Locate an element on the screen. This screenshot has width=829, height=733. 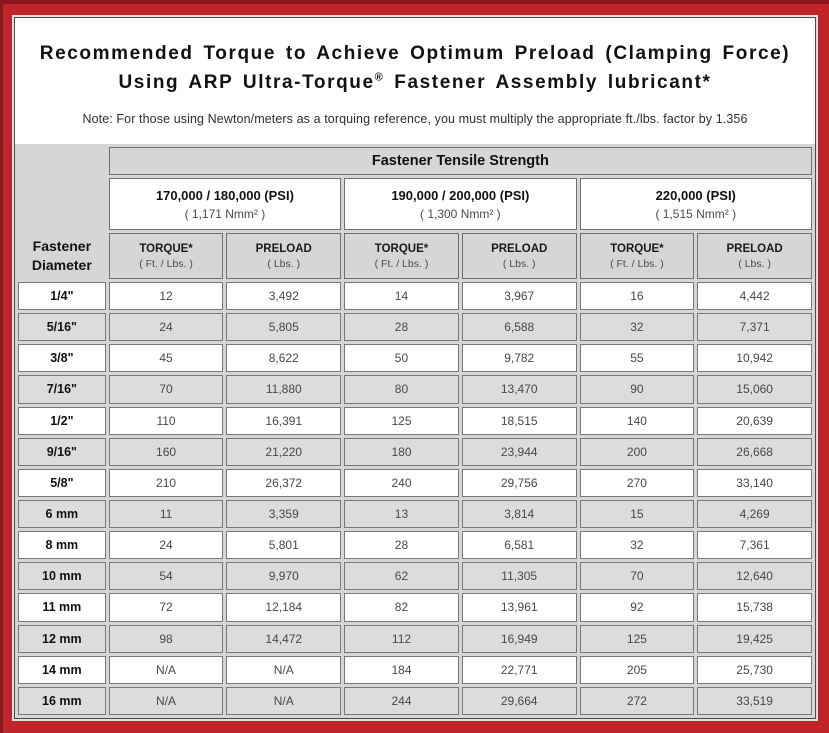
preload-value-cell: 3,814 is located at coordinates (519, 514).